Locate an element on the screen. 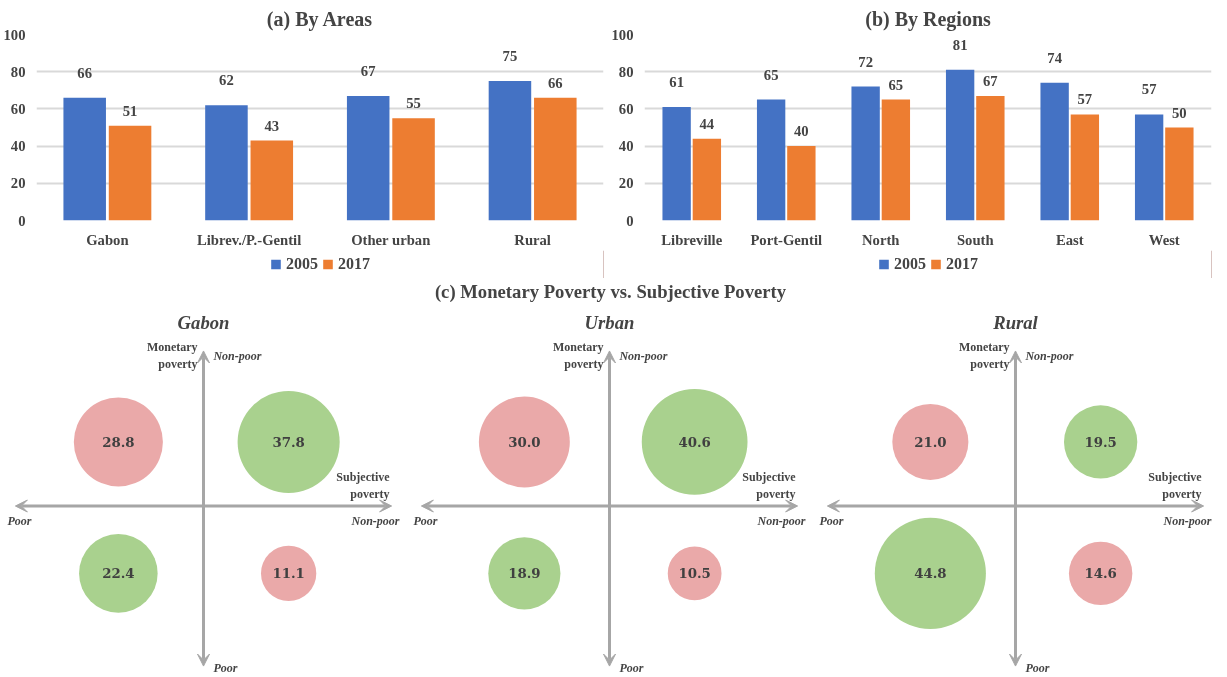 This screenshot has width=1227, height=677. data-label: 30.0 is located at coordinates (524, 441).